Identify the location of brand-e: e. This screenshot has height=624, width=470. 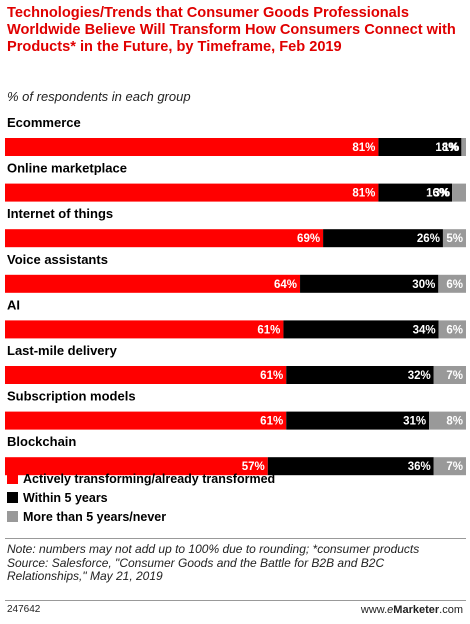
(390, 610).